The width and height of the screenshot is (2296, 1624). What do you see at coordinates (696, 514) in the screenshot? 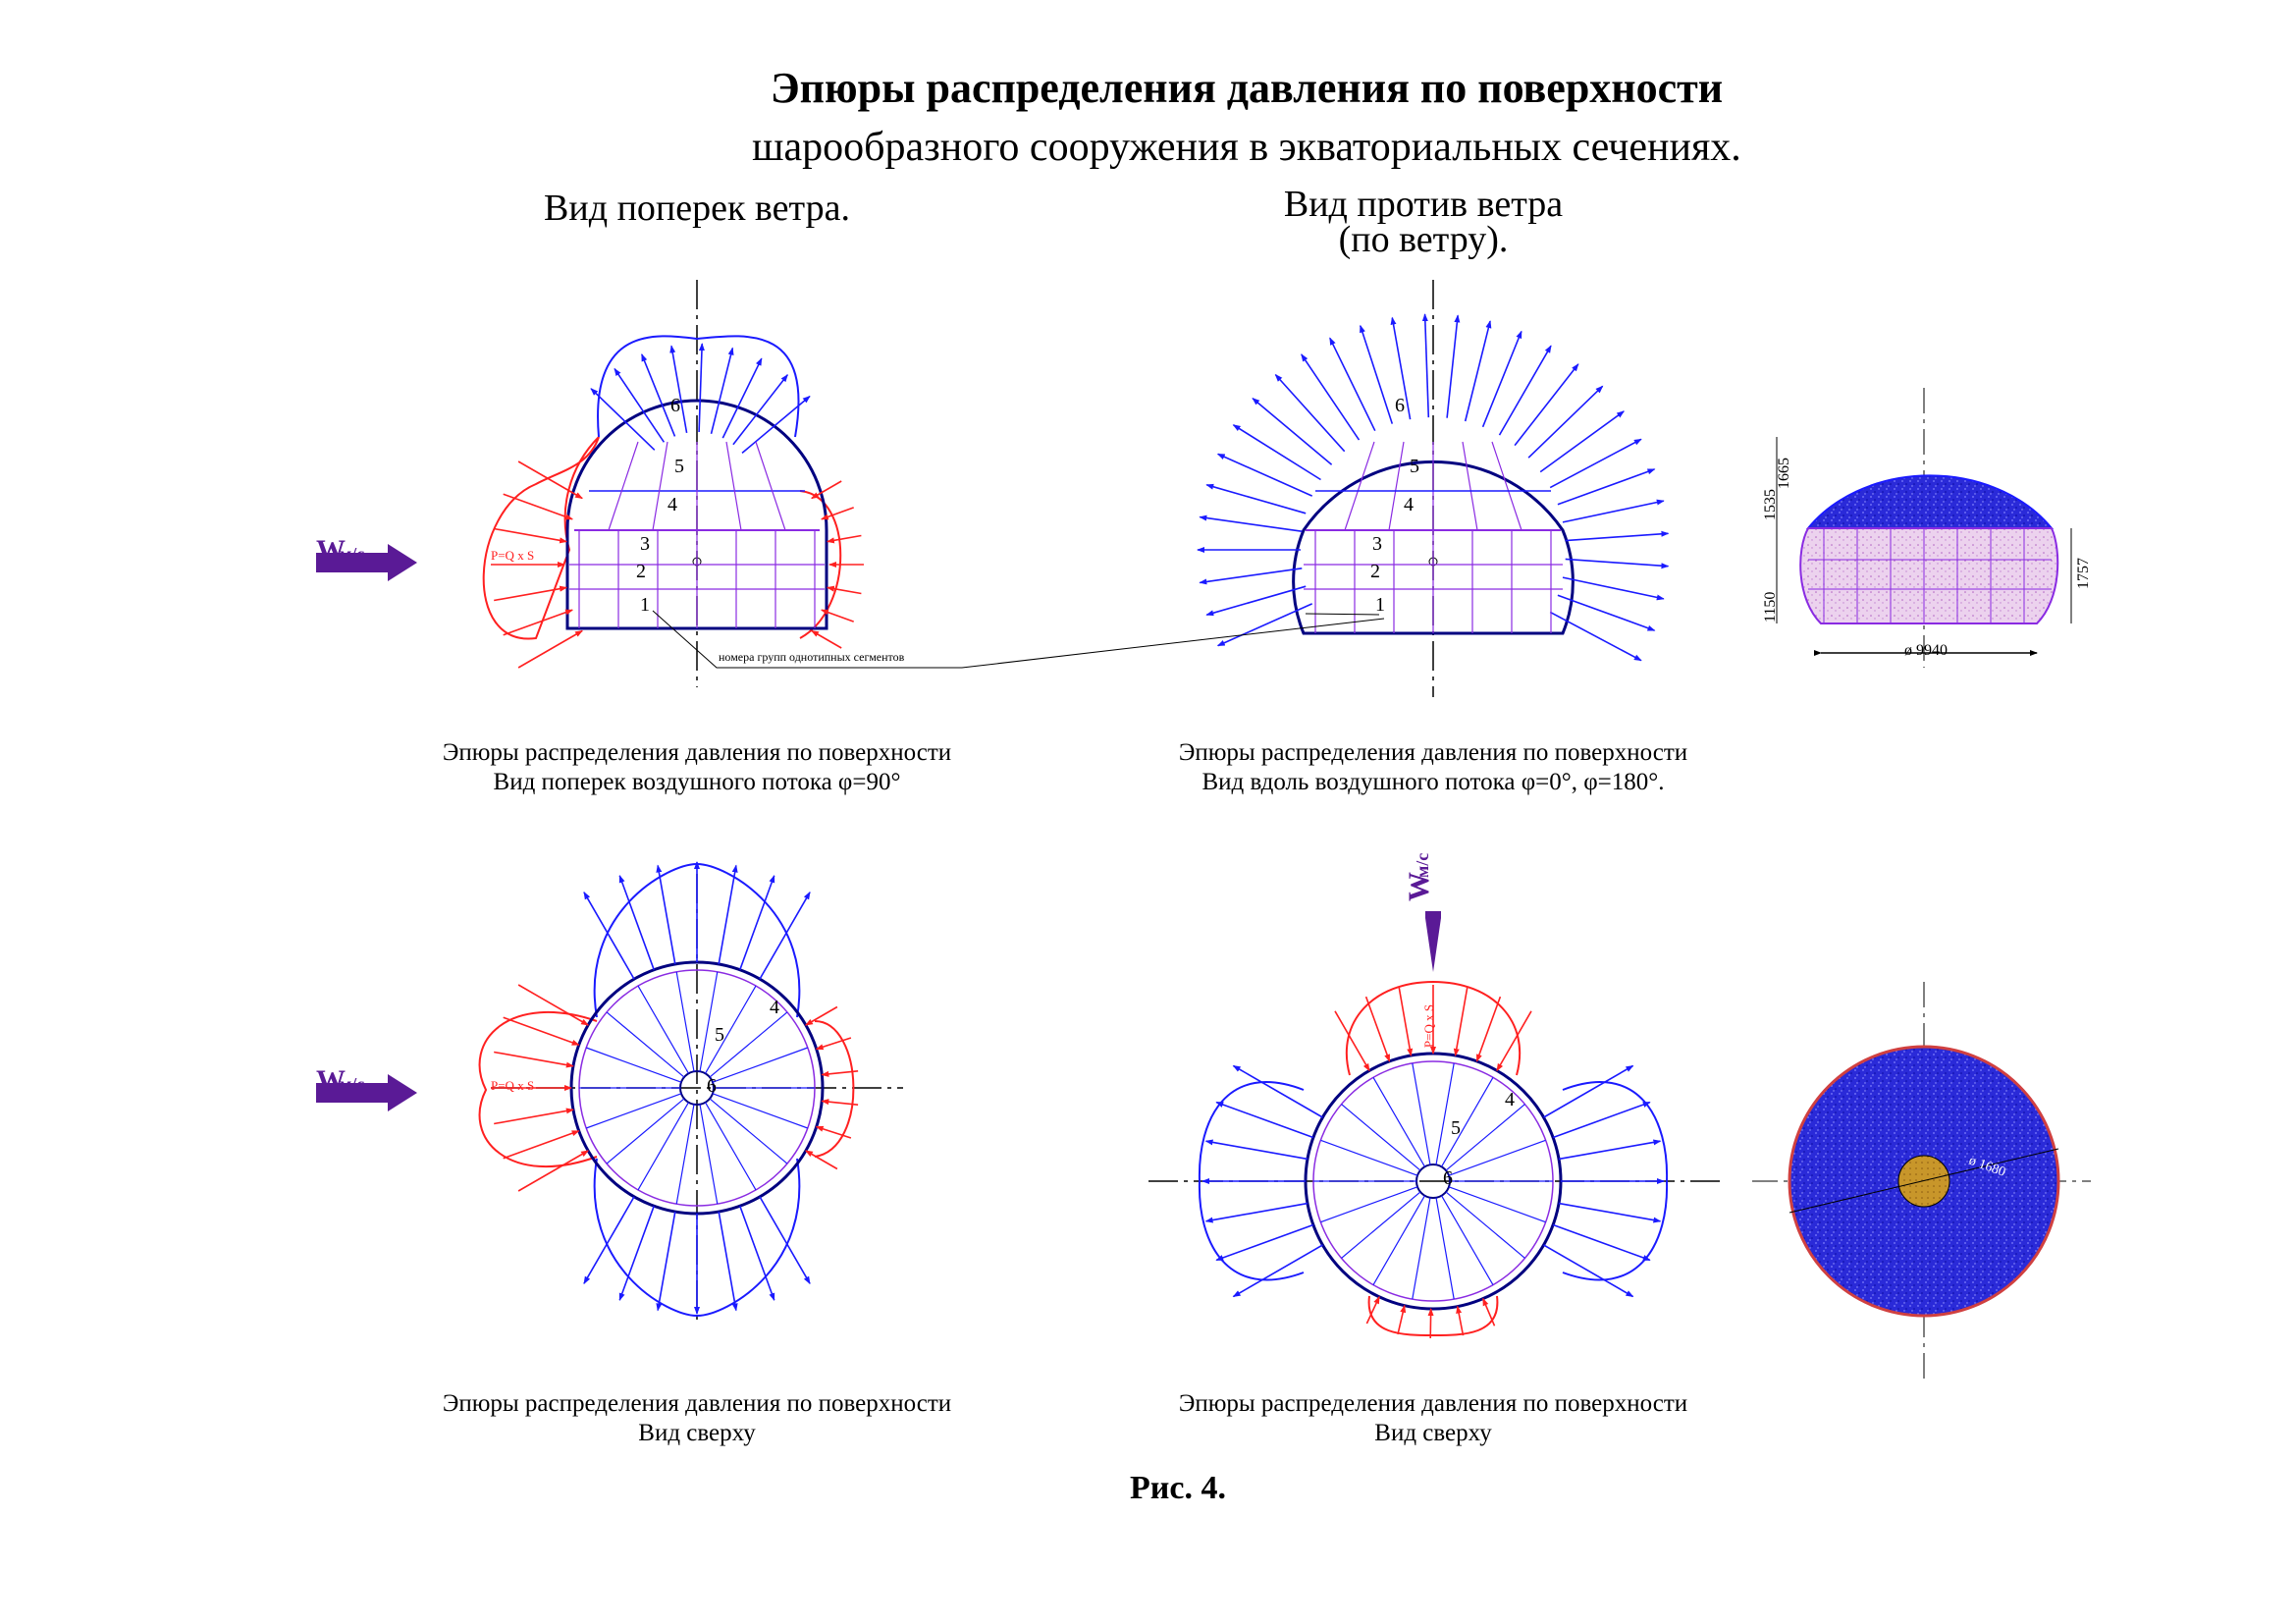
I see `sphere-outline` at bounding box center [696, 514].